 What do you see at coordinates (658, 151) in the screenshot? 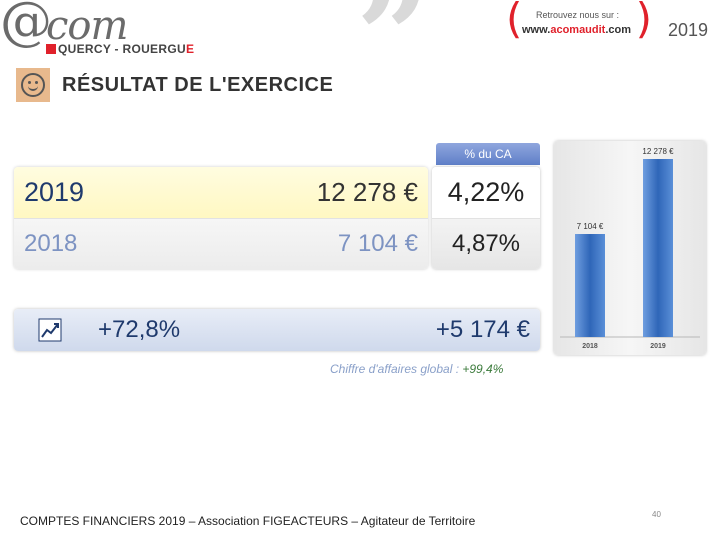
I see `bar-data-label: 12 278 €` at bounding box center [658, 151].